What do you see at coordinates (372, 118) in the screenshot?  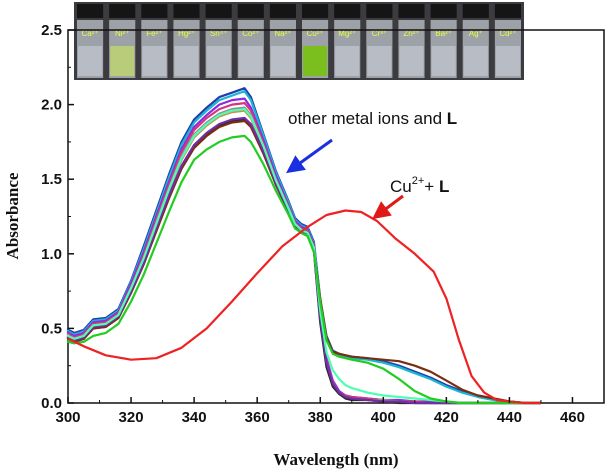 I see `annotation-other-ions: other metal ions and L` at bounding box center [372, 118].